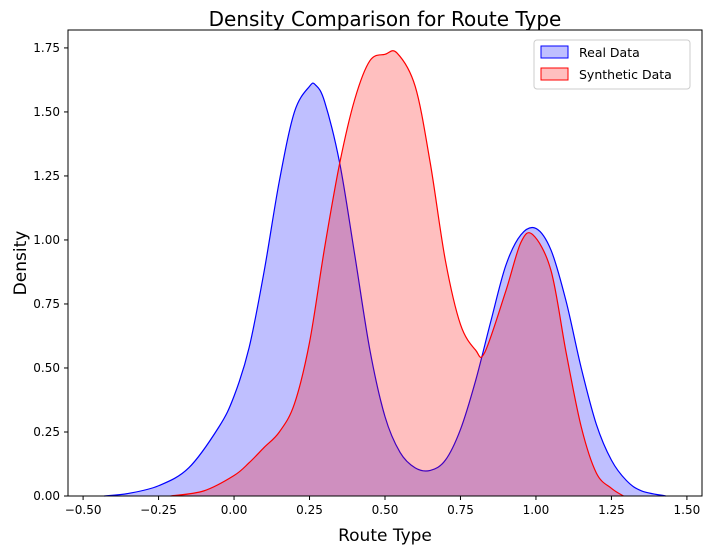 The height and width of the screenshot is (554, 713). What do you see at coordinates (625, 74) in the screenshot?
I see `legend-label-synthetic-data: Synthetic Data` at bounding box center [625, 74].